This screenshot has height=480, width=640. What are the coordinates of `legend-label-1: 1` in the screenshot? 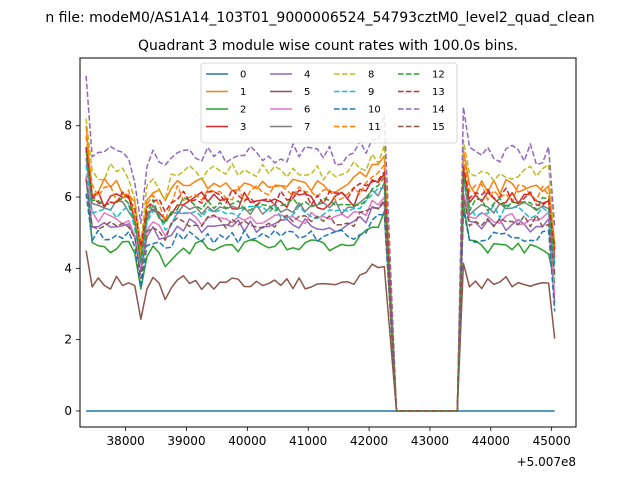 It's located at (243, 92).